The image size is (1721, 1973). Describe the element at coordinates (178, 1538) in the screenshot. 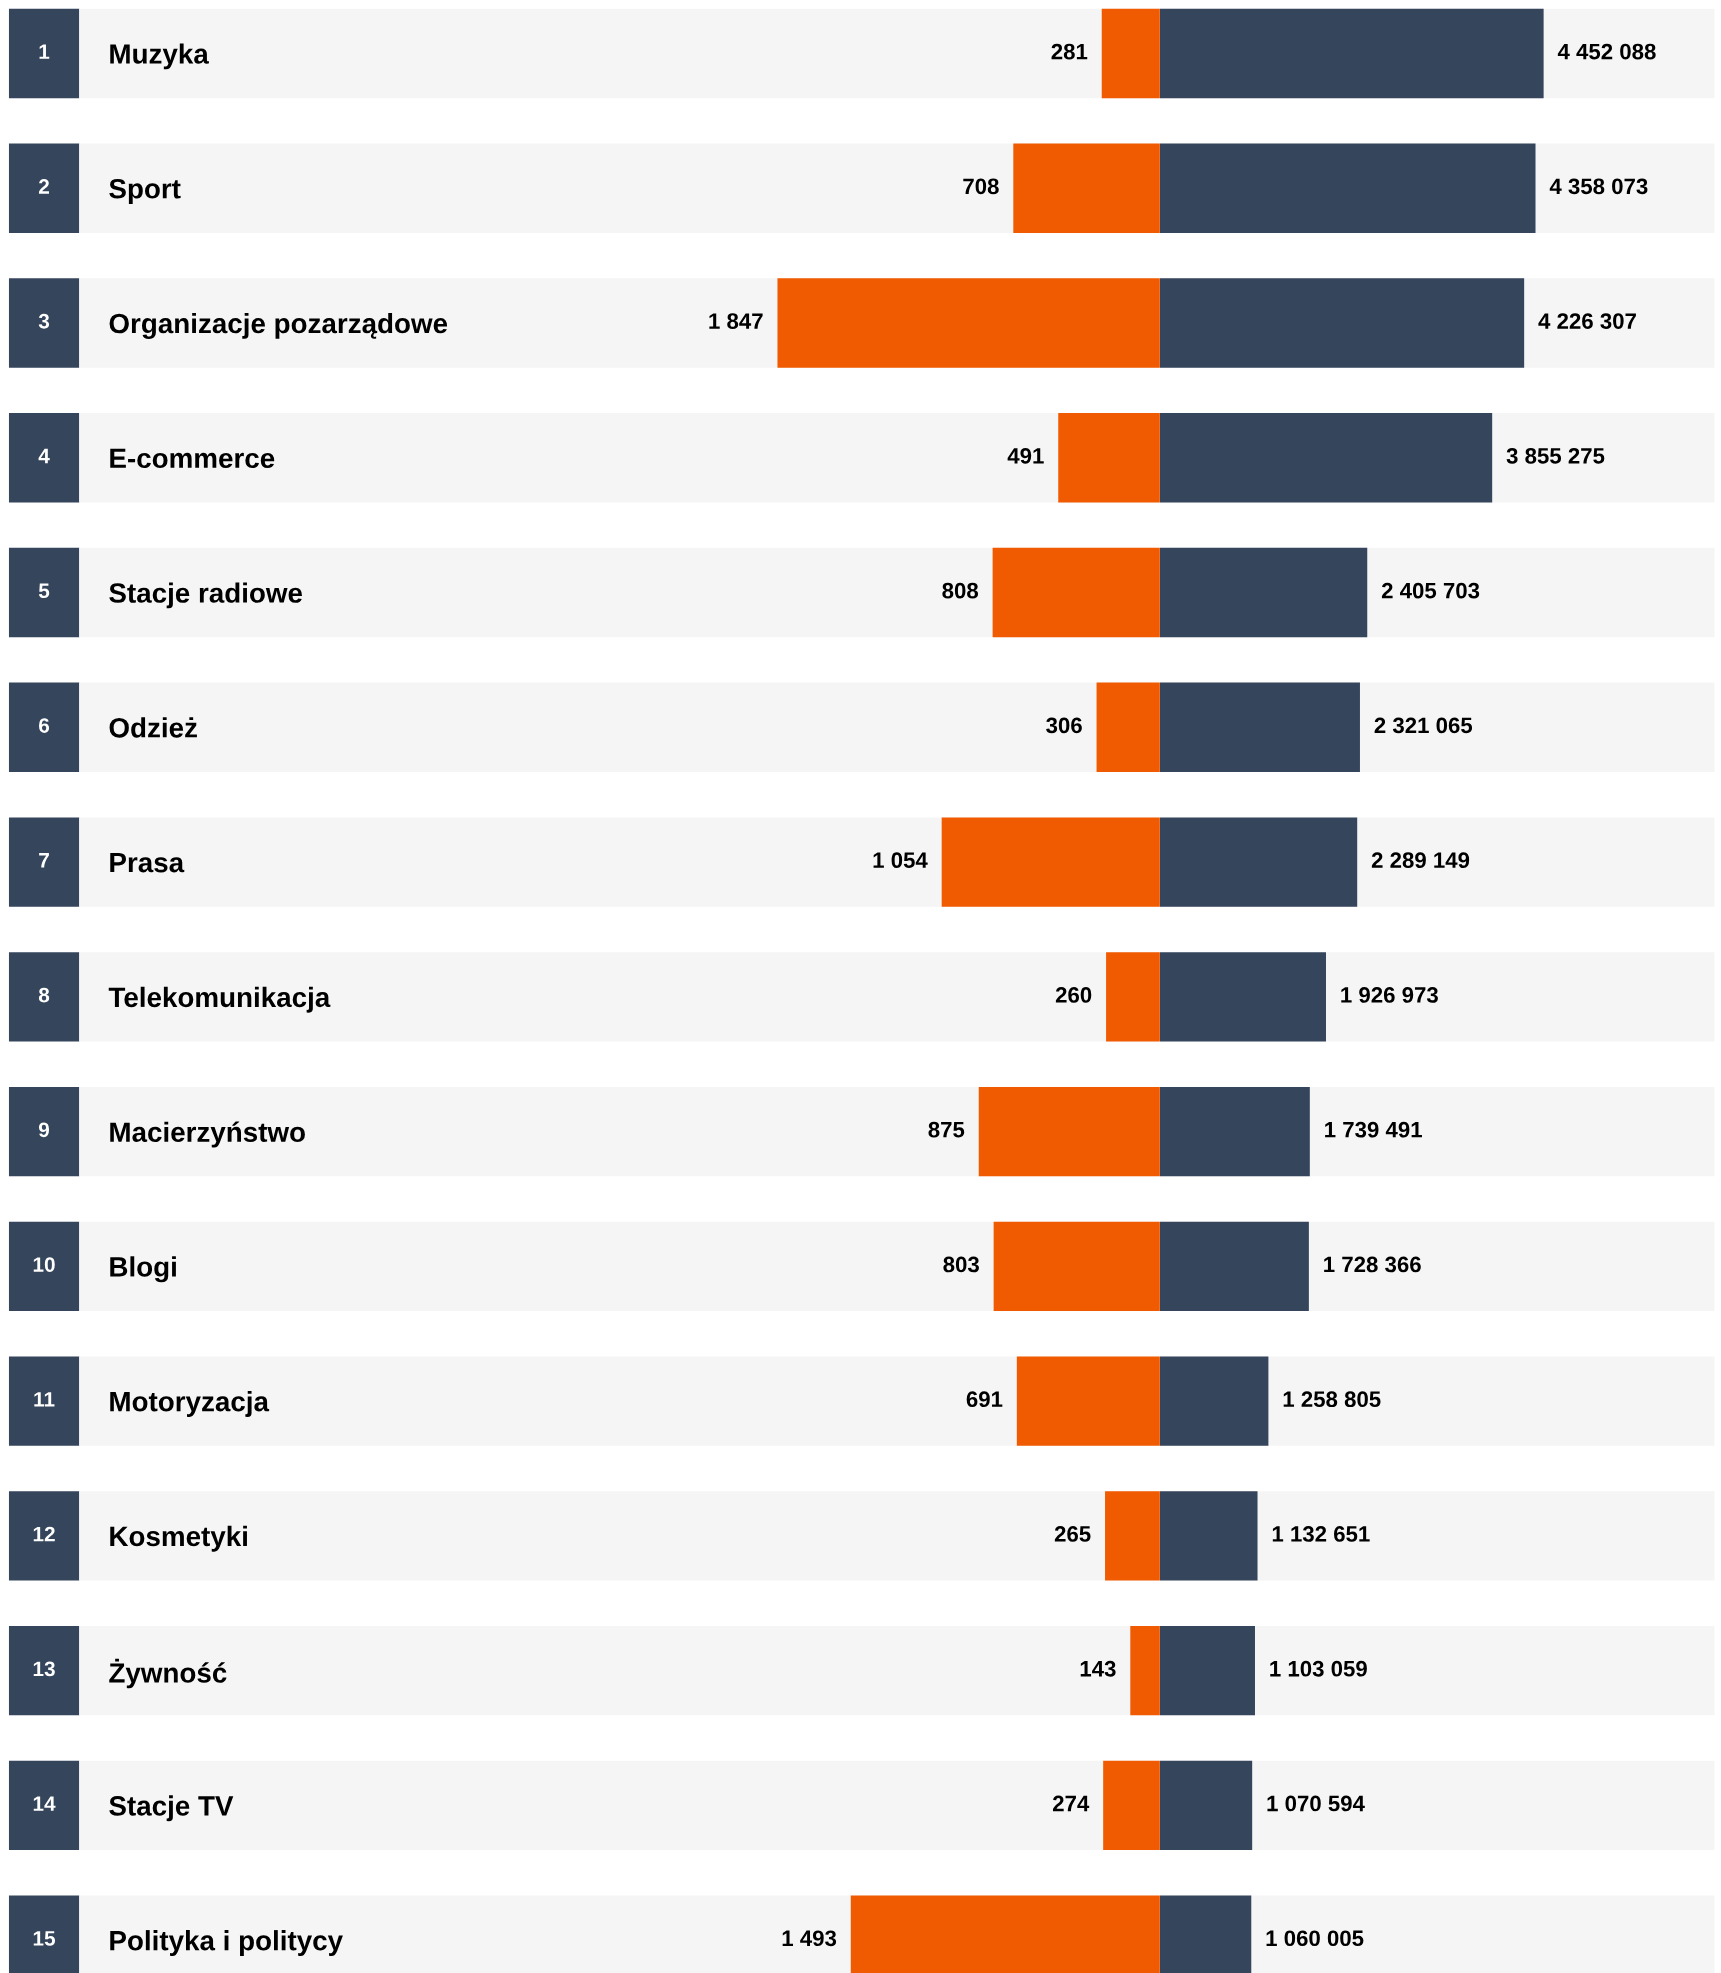

I see `y-tick-label: Kosmetyki` at that location.